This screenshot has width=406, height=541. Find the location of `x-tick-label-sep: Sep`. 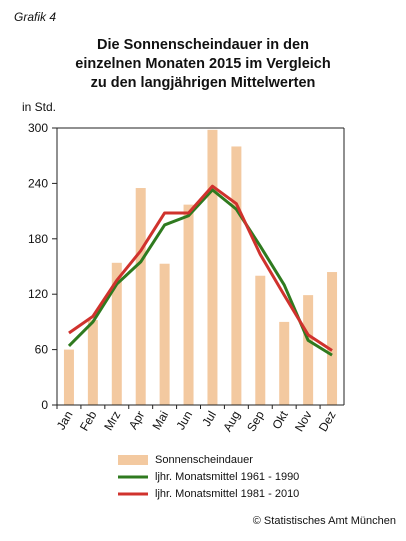

x-tick-label-sep: Sep is located at coordinates (255, 421).